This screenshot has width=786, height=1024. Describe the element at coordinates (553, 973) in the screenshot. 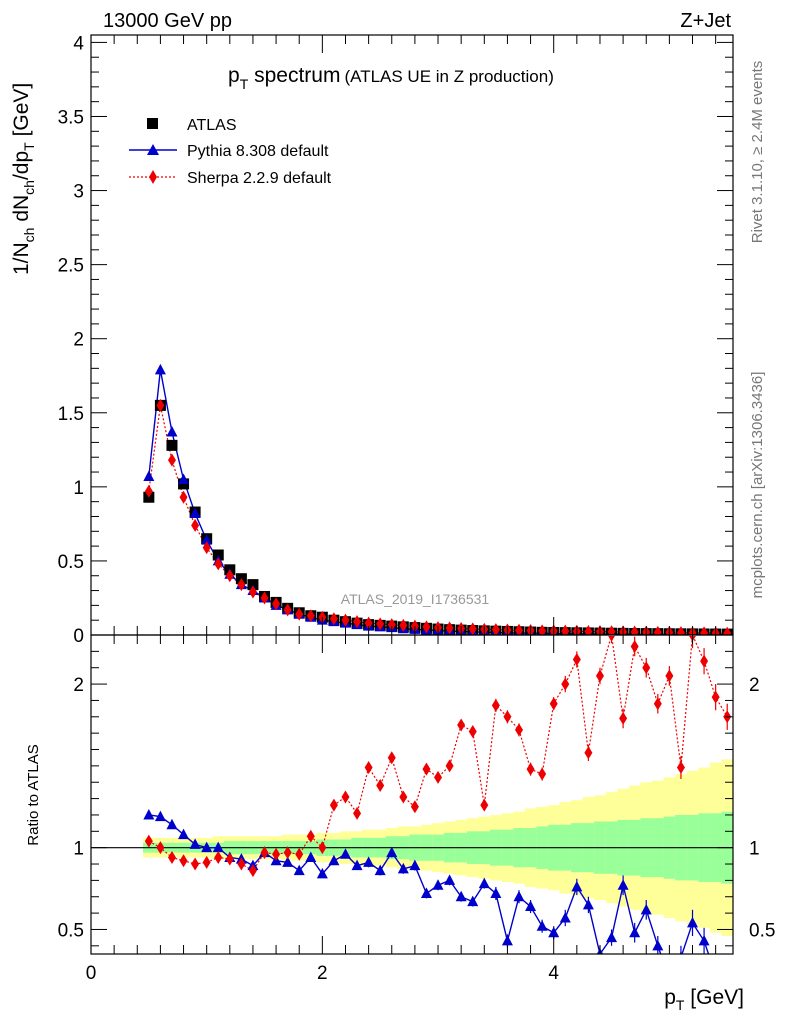

I see `x-tick-label: 4` at that location.